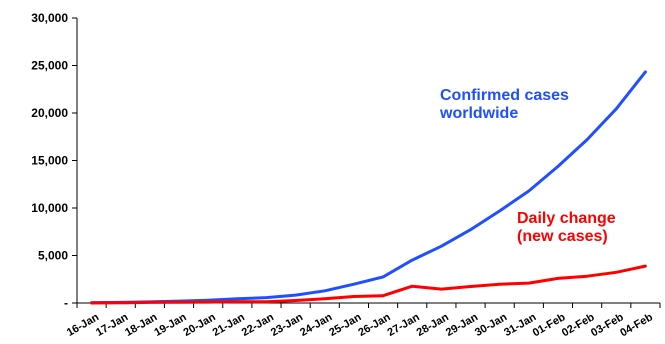  Describe the element at coordinates (478, 113) in the screenshot. I see `series-label-0: worldwide` at that location.